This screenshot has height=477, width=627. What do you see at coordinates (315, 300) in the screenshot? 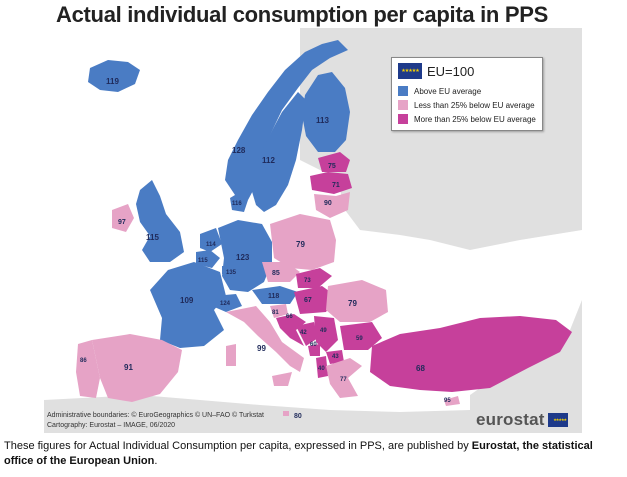
I see `country-hungary` at bounding box center [315, 300].